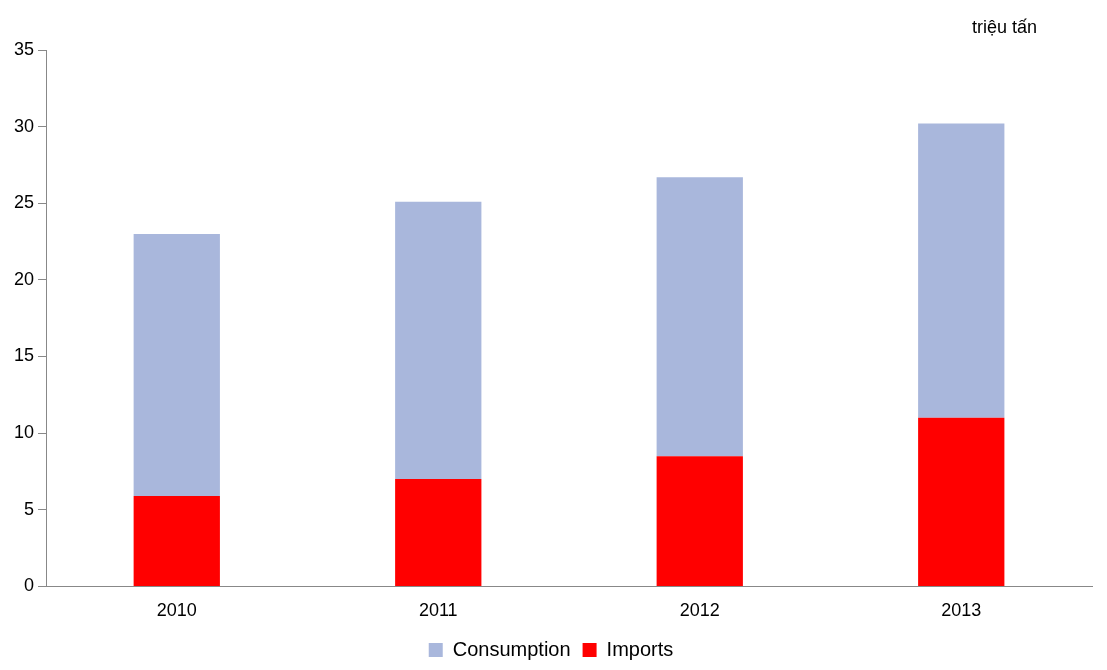 This screenshot has width=1107, height=670. Describe the element at coordinates (1004, 26) in the screenshot. I see `y-axis-title: triệu tấn` at that location.